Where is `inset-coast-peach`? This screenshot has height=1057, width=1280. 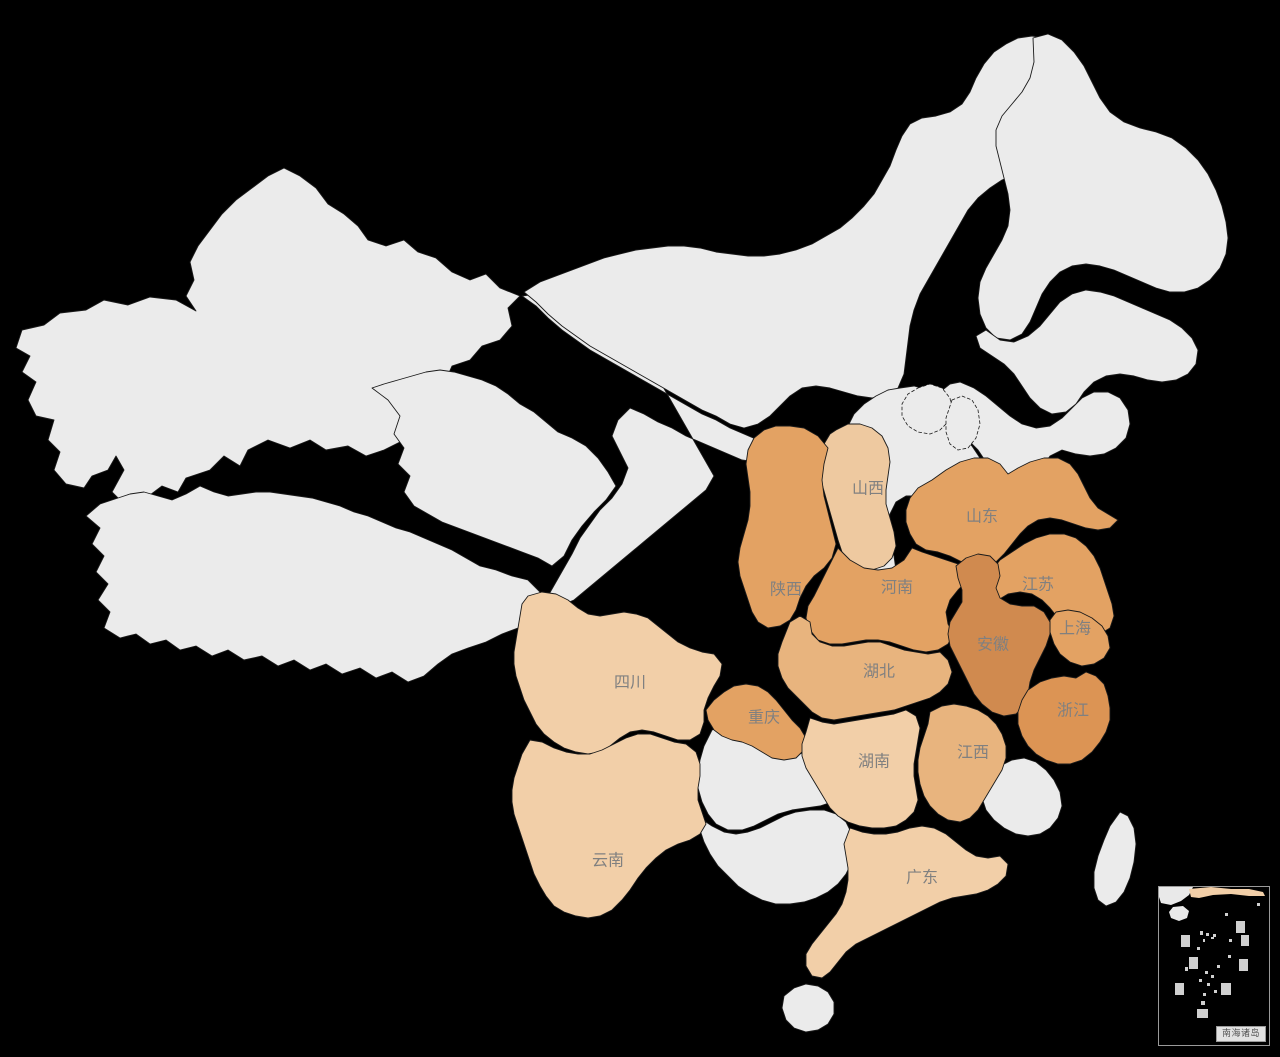 inset-coast-peach is located at coordinates (1227, 892).